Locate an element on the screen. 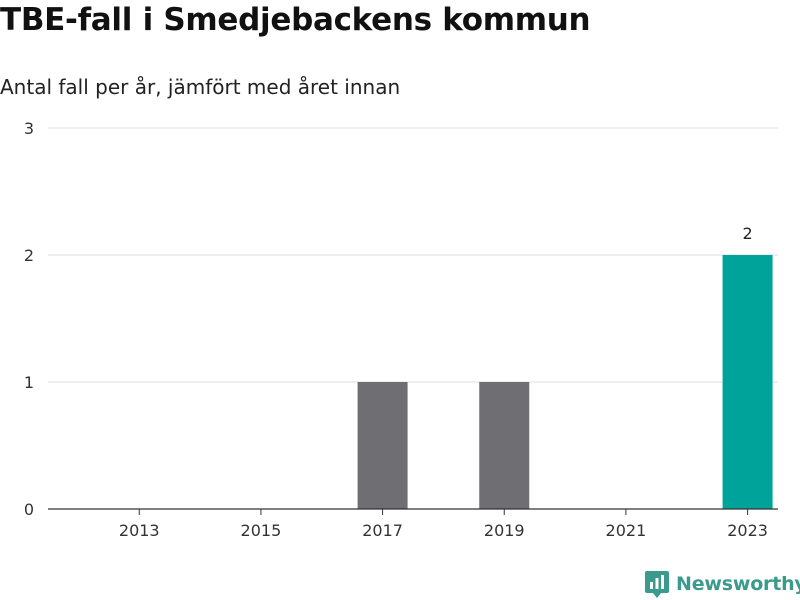  y-tick-label: 0 is located at coordinates (29, 509).